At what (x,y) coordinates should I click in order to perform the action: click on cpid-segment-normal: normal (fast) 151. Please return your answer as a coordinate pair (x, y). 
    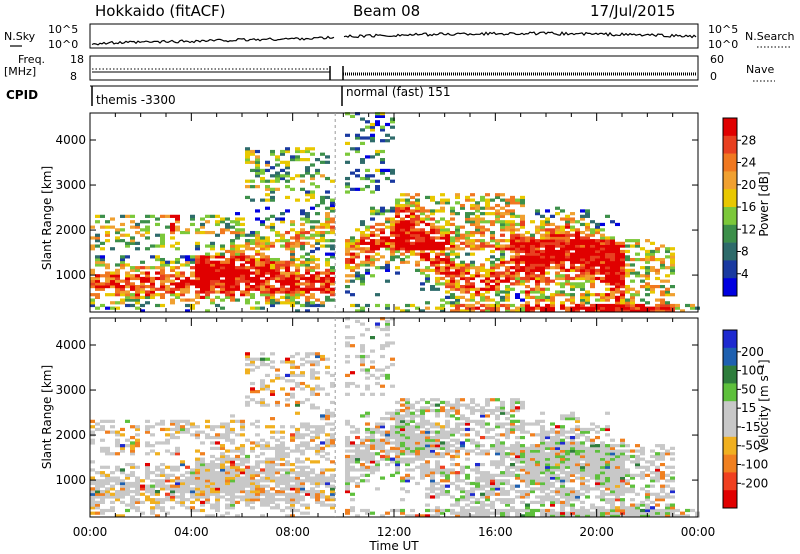
    Looking at the image, I should click on (398, 92).